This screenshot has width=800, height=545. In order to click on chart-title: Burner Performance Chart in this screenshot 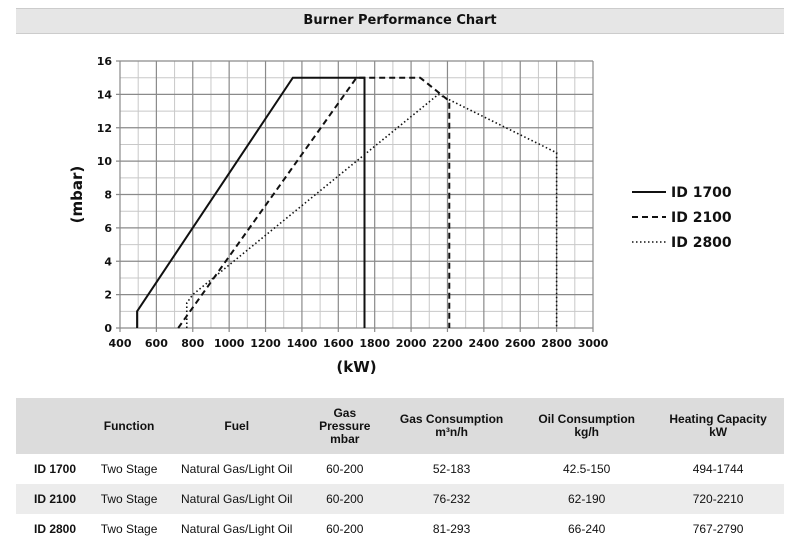, I will do `click(400, 21)`.